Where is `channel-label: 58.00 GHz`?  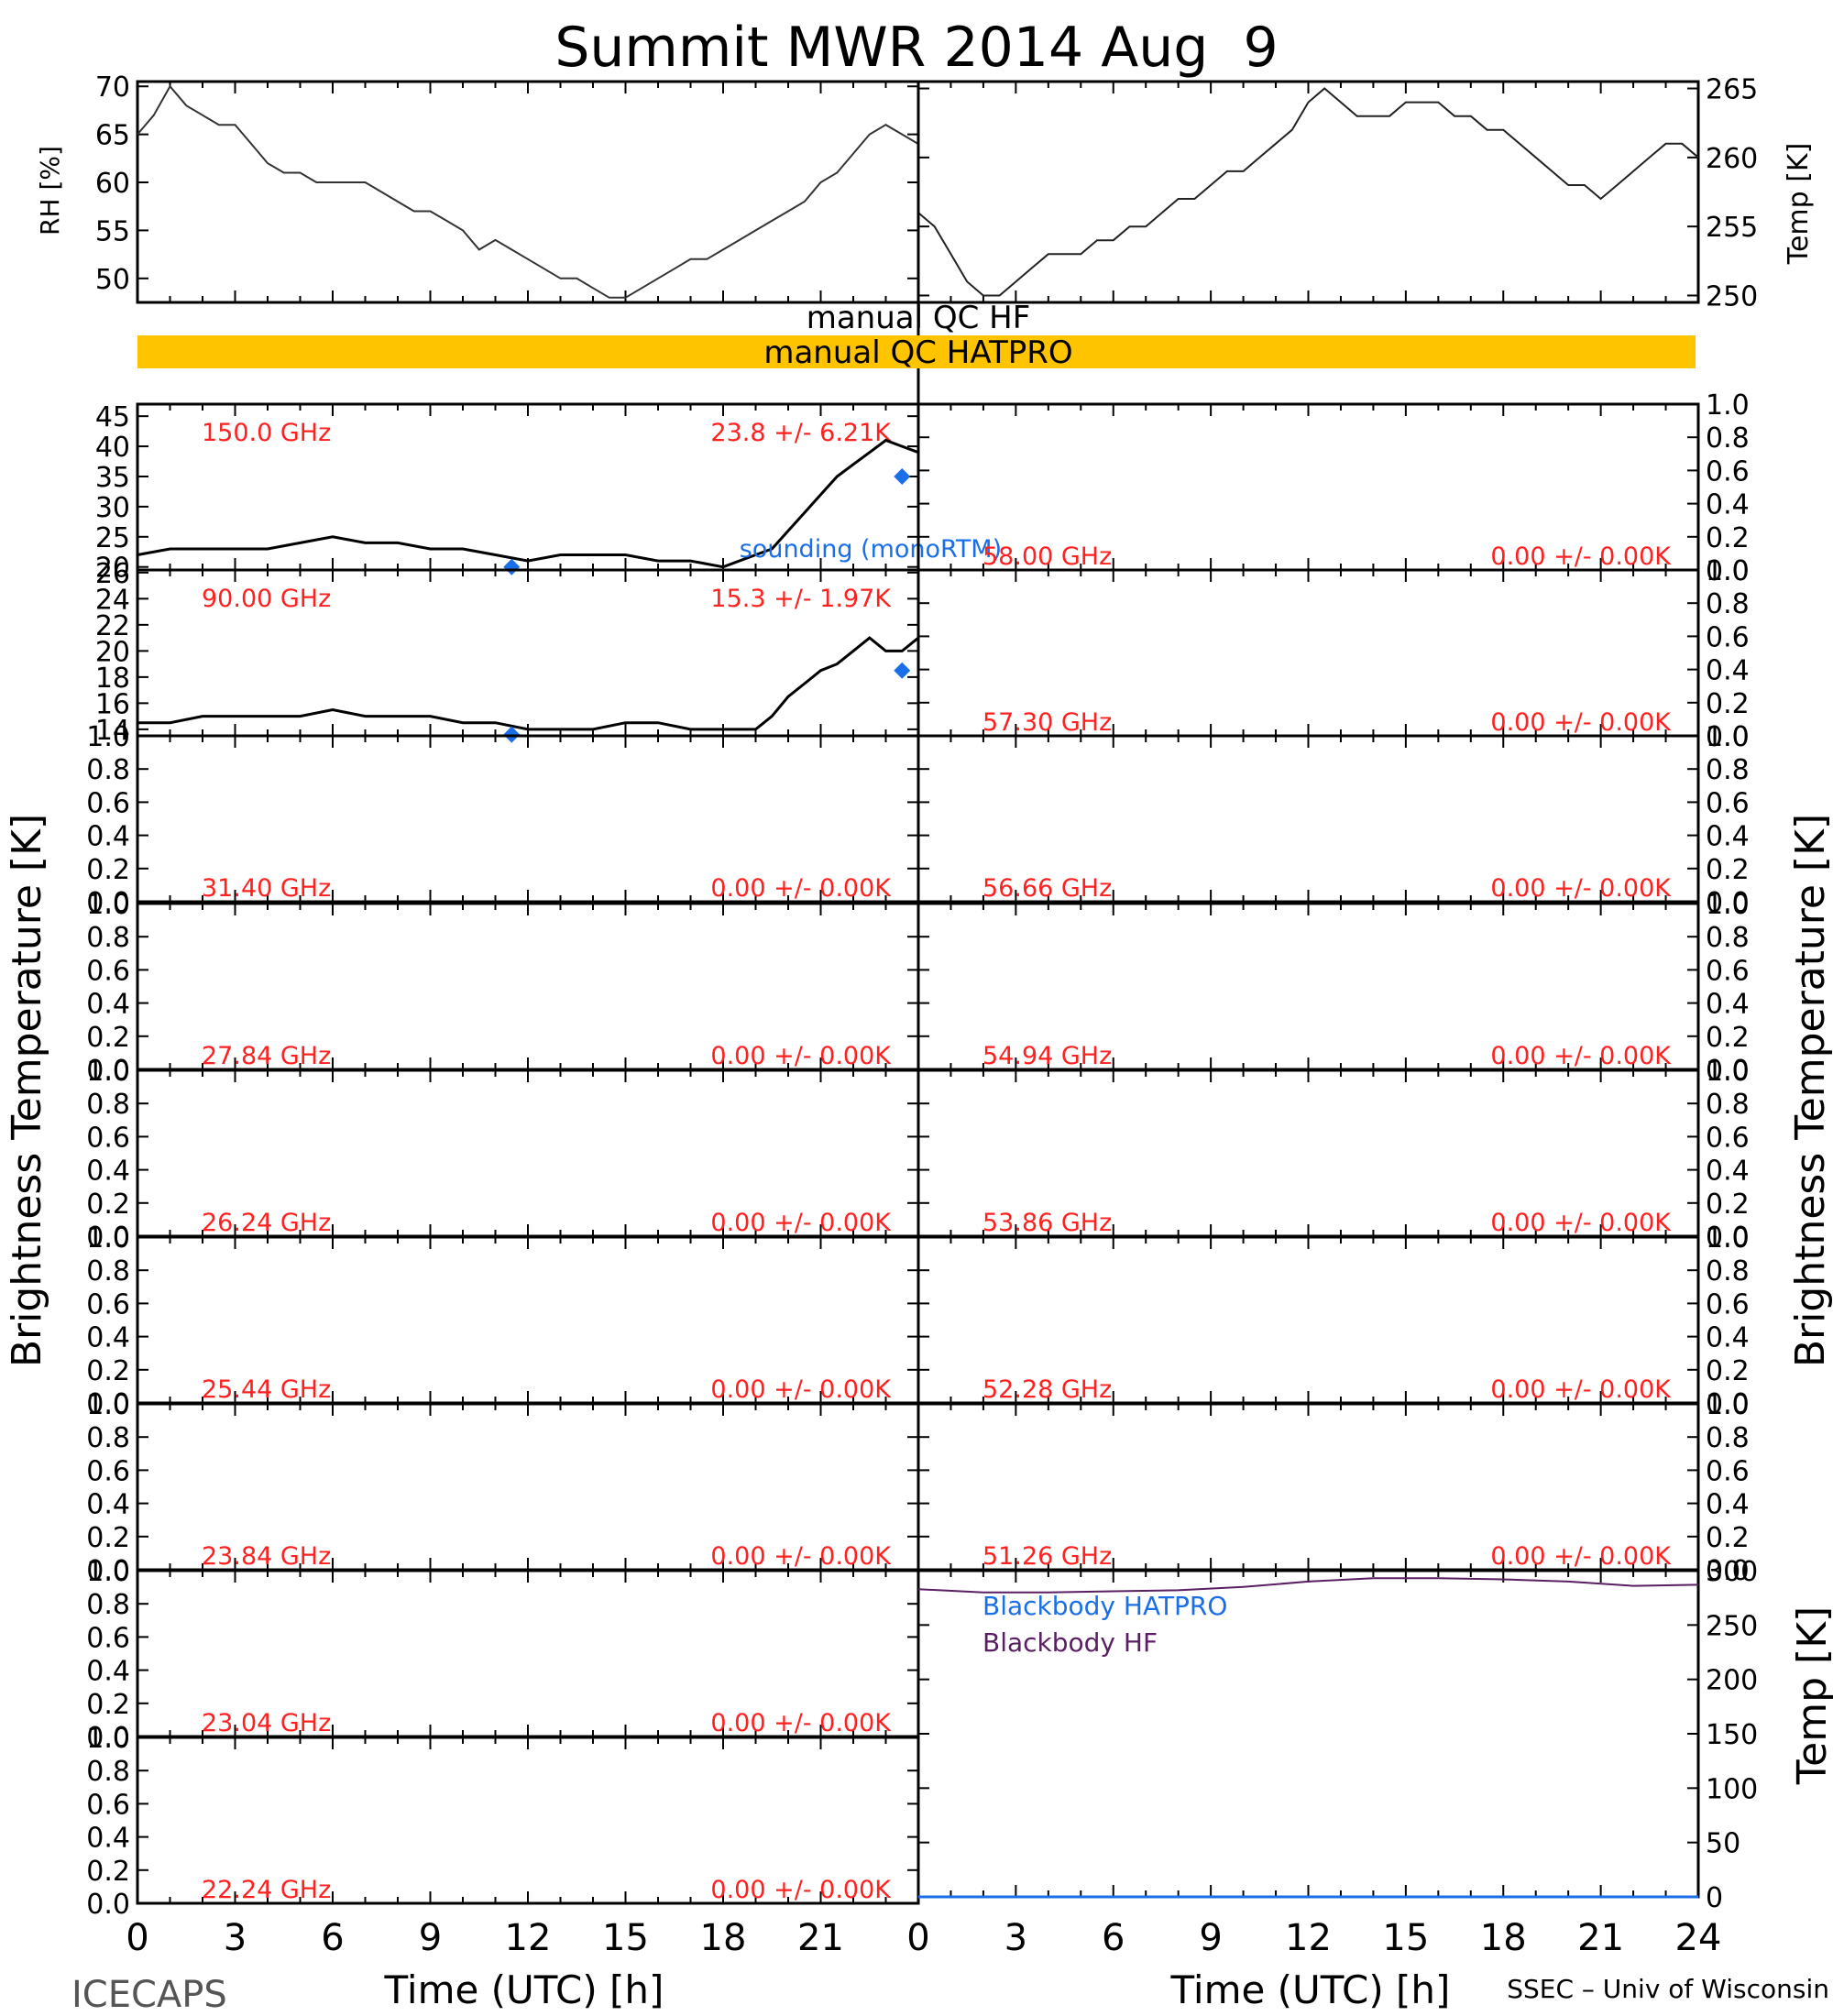 channel-label: 58.00 GHz is located at coordinates (1047, 556).